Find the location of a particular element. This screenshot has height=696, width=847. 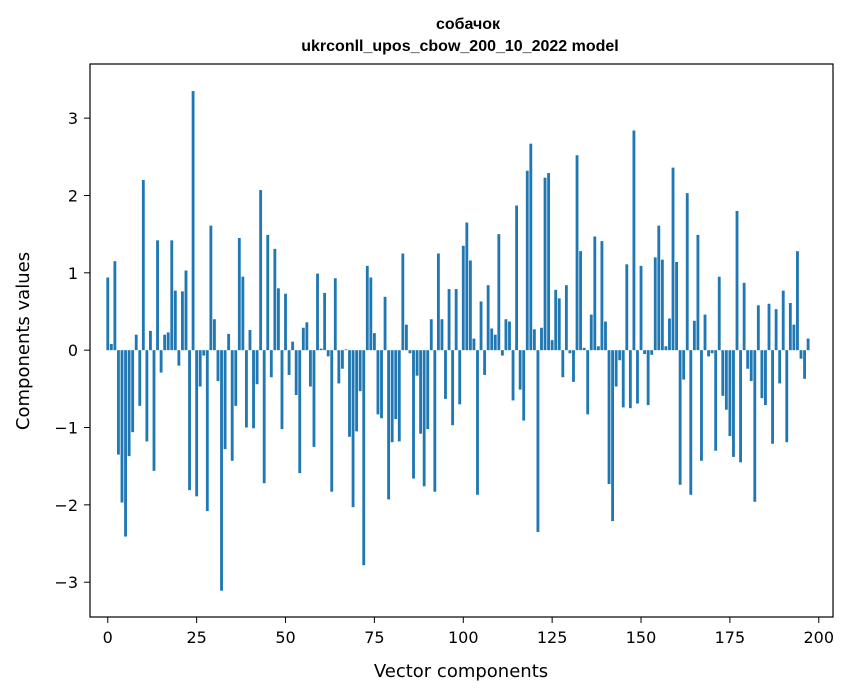

chart-subtitle: ukrconll_upos_cbow_200_10_2022 model is located at coordinates (459, 46).